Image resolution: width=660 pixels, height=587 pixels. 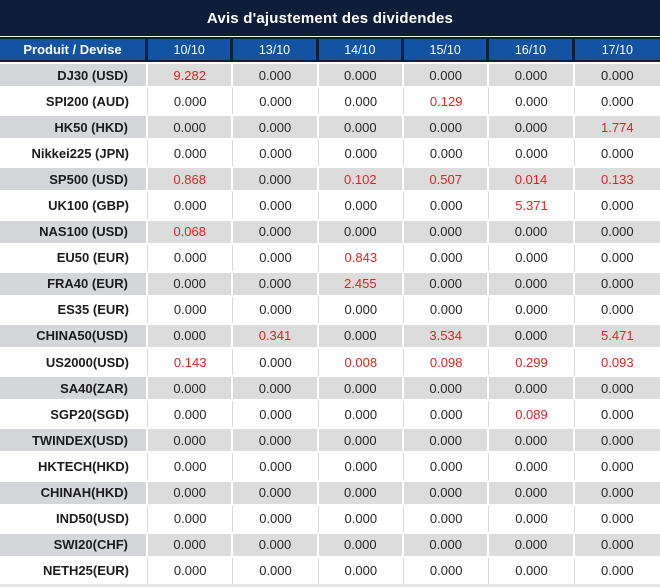 I want to click on table-row: ES35 (EUR) 0.000 0.000 0.000 0.000 0.000 0.000, so click(x=330, y=309).